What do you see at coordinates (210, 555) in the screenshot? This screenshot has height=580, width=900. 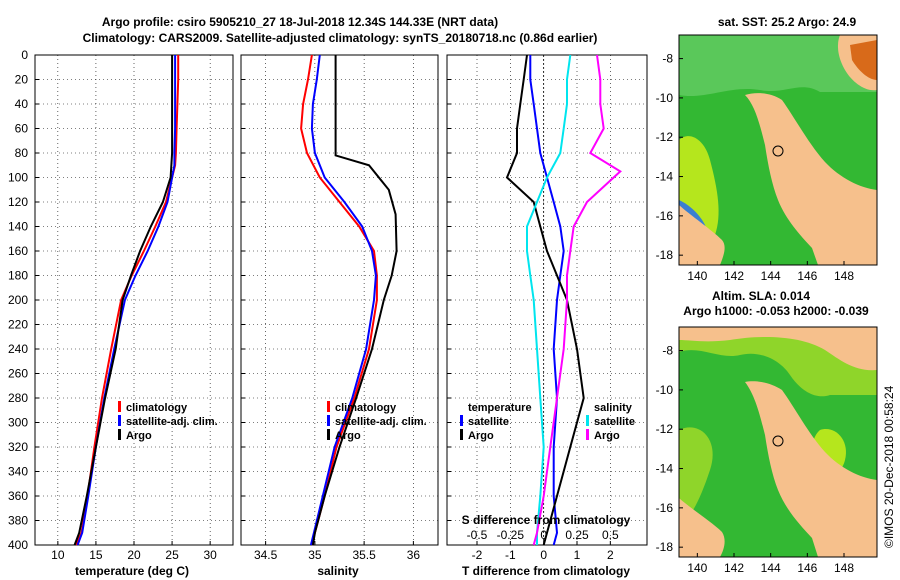 I see `x-tick-label: 30` at bounding box center [210, 555].